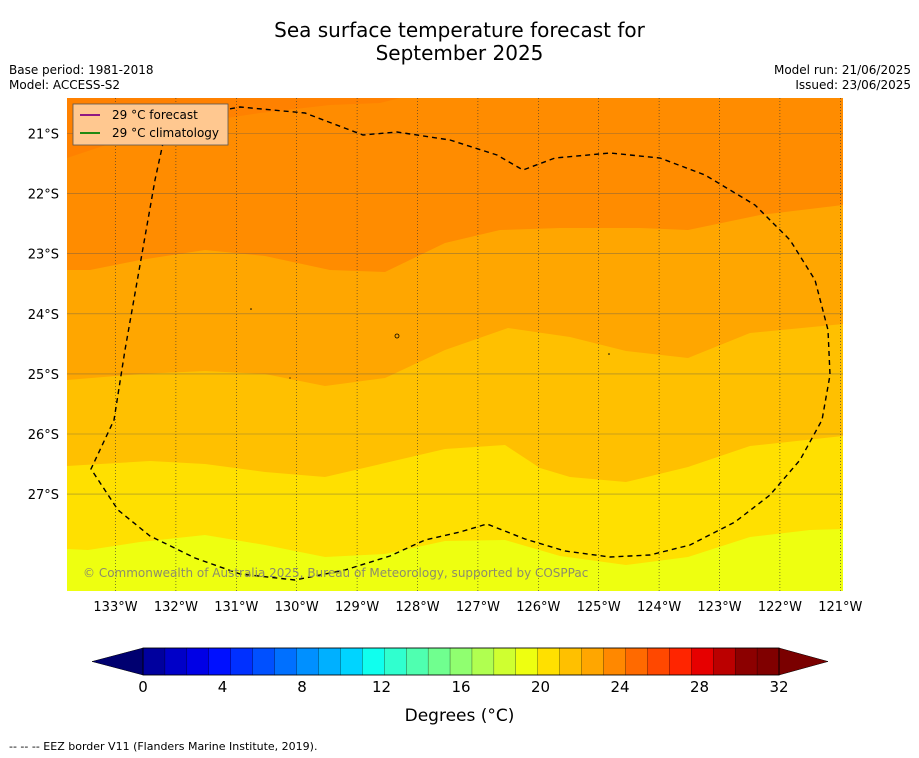 The image size is (919, 758). Describe the element at coordinates (719, 607) in the screenshot. I see `longitude-label: 123°W` at that location.